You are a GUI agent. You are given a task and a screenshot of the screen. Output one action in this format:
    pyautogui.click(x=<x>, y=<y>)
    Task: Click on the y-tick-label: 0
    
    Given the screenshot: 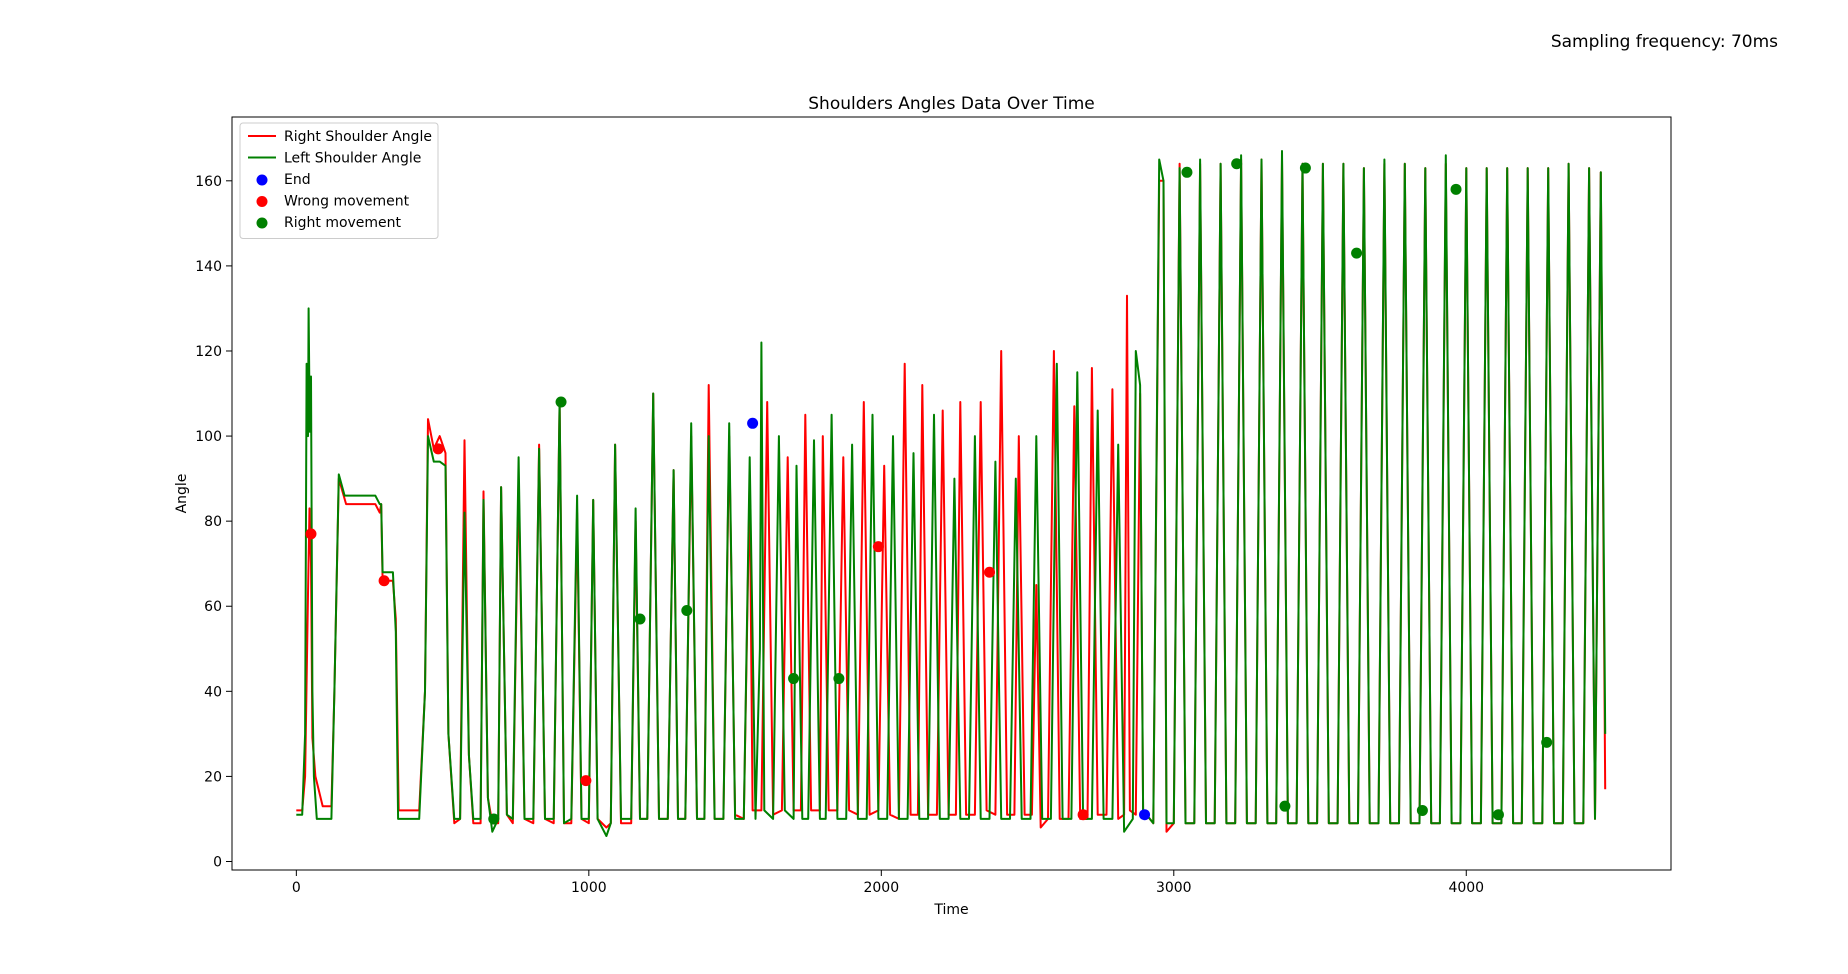 What is the action you would take?
    pyautogui.click(x=217, y=862)
    